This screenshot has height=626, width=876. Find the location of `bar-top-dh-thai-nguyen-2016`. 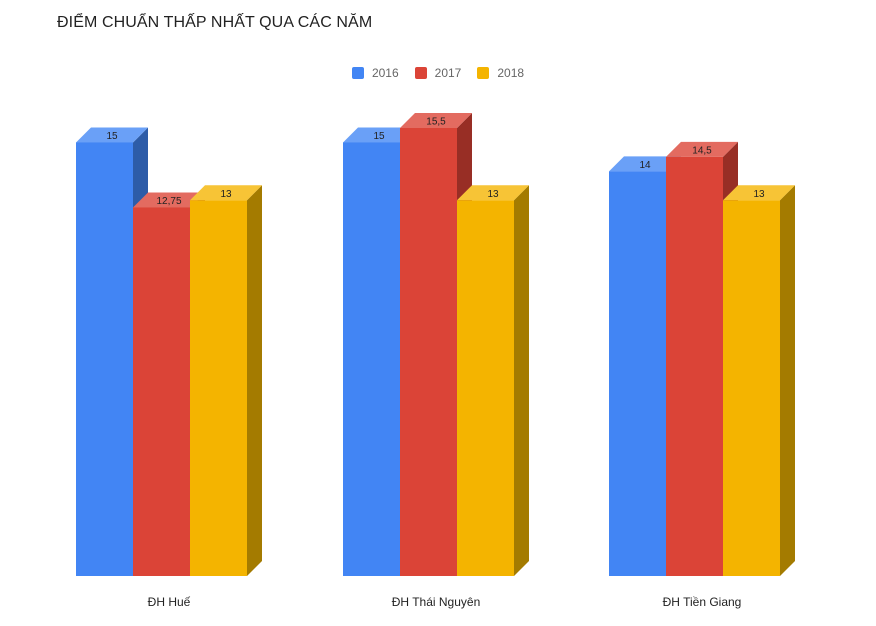

bar-top-dh-thai-nguyen-2016 is located at coordinates (379, 135).